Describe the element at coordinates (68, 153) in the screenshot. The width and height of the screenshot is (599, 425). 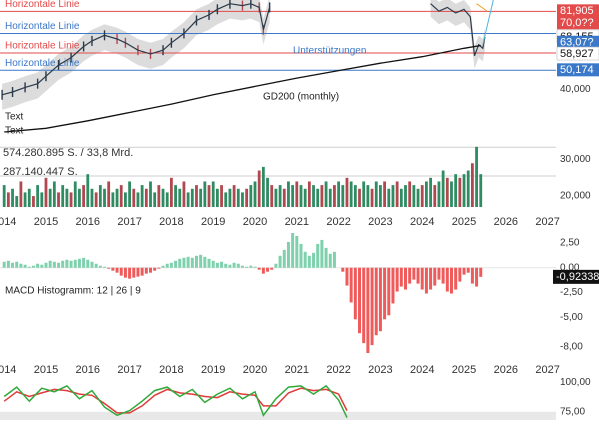
I see `volume-max-label: 574.280.895 S. / 33,8 Mrd.` at that location.